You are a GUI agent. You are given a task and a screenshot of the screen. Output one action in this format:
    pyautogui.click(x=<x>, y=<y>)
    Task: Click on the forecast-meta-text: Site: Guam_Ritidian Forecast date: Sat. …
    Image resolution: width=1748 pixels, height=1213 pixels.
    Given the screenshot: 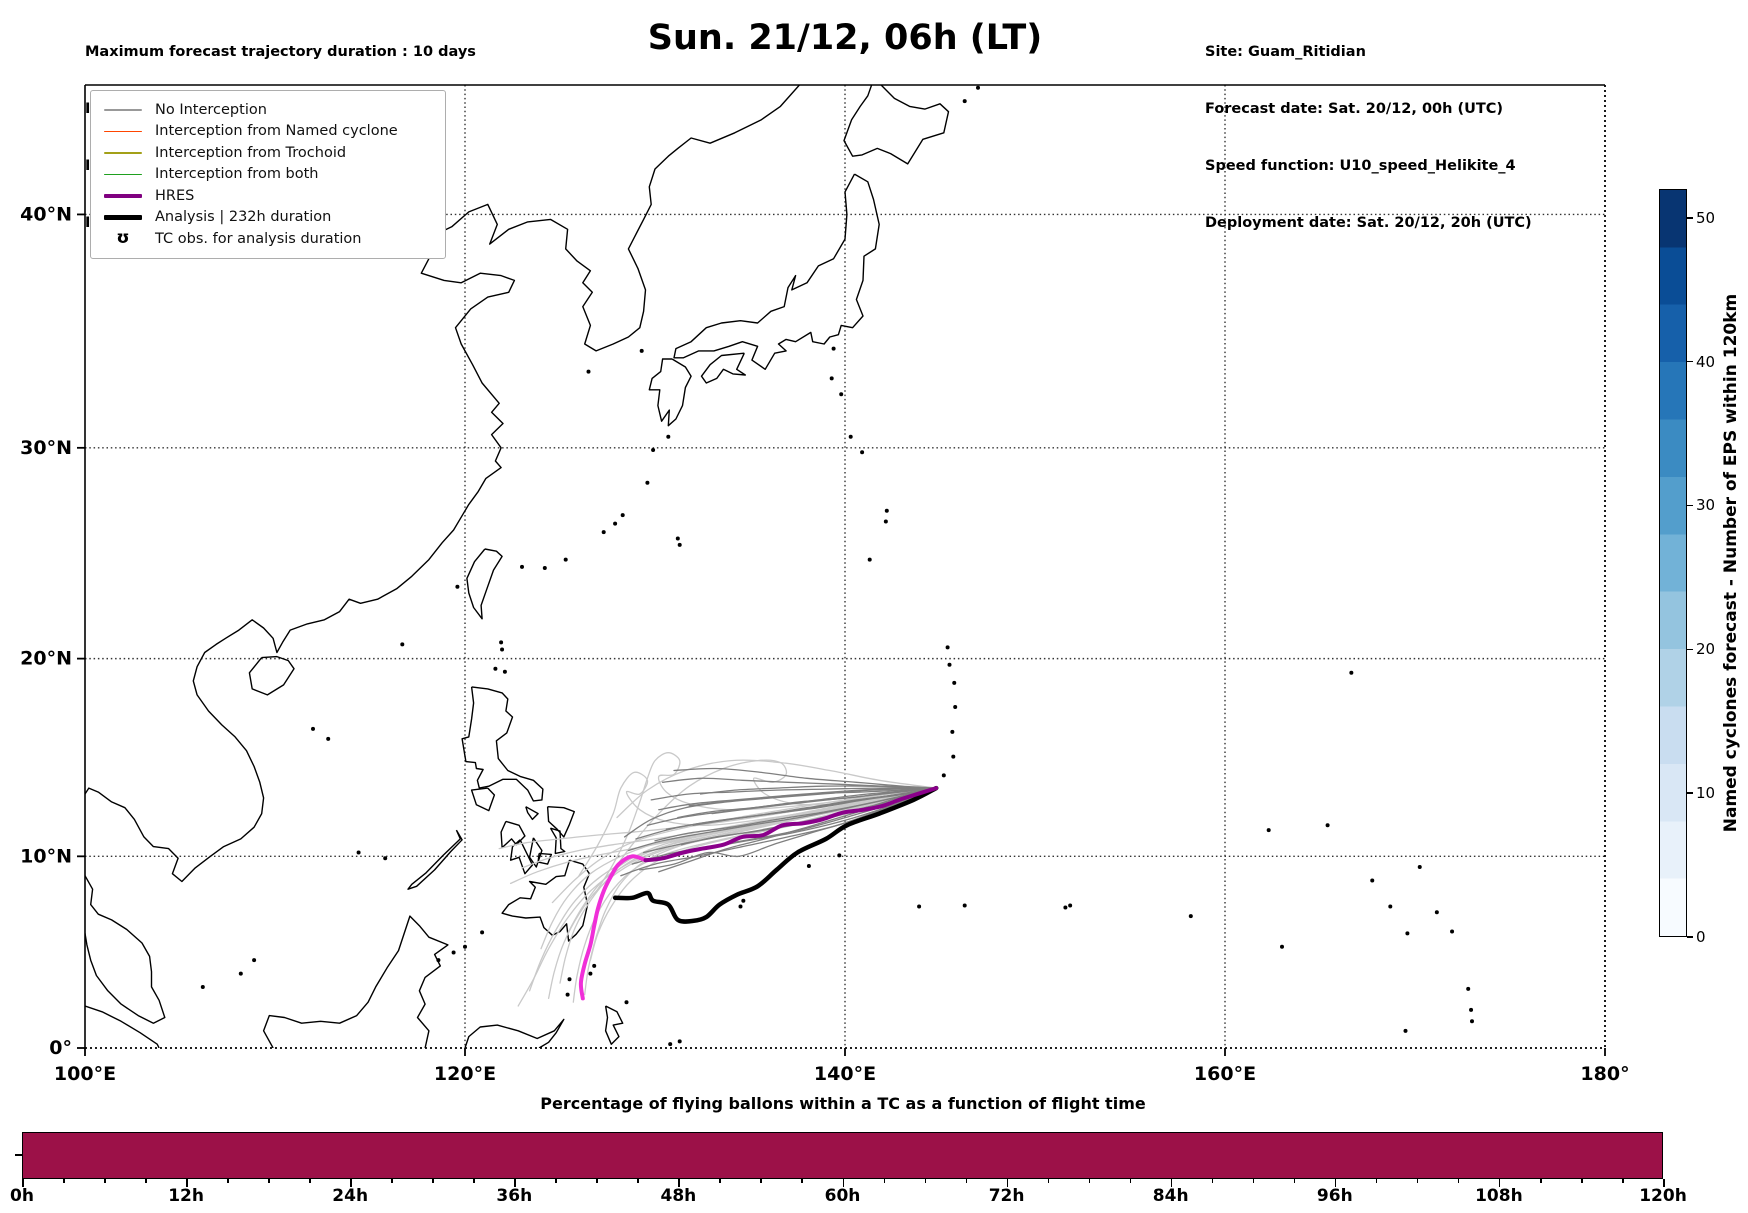 What is the action you would take?
    pyautogui.click(x=1368, y=138)
    